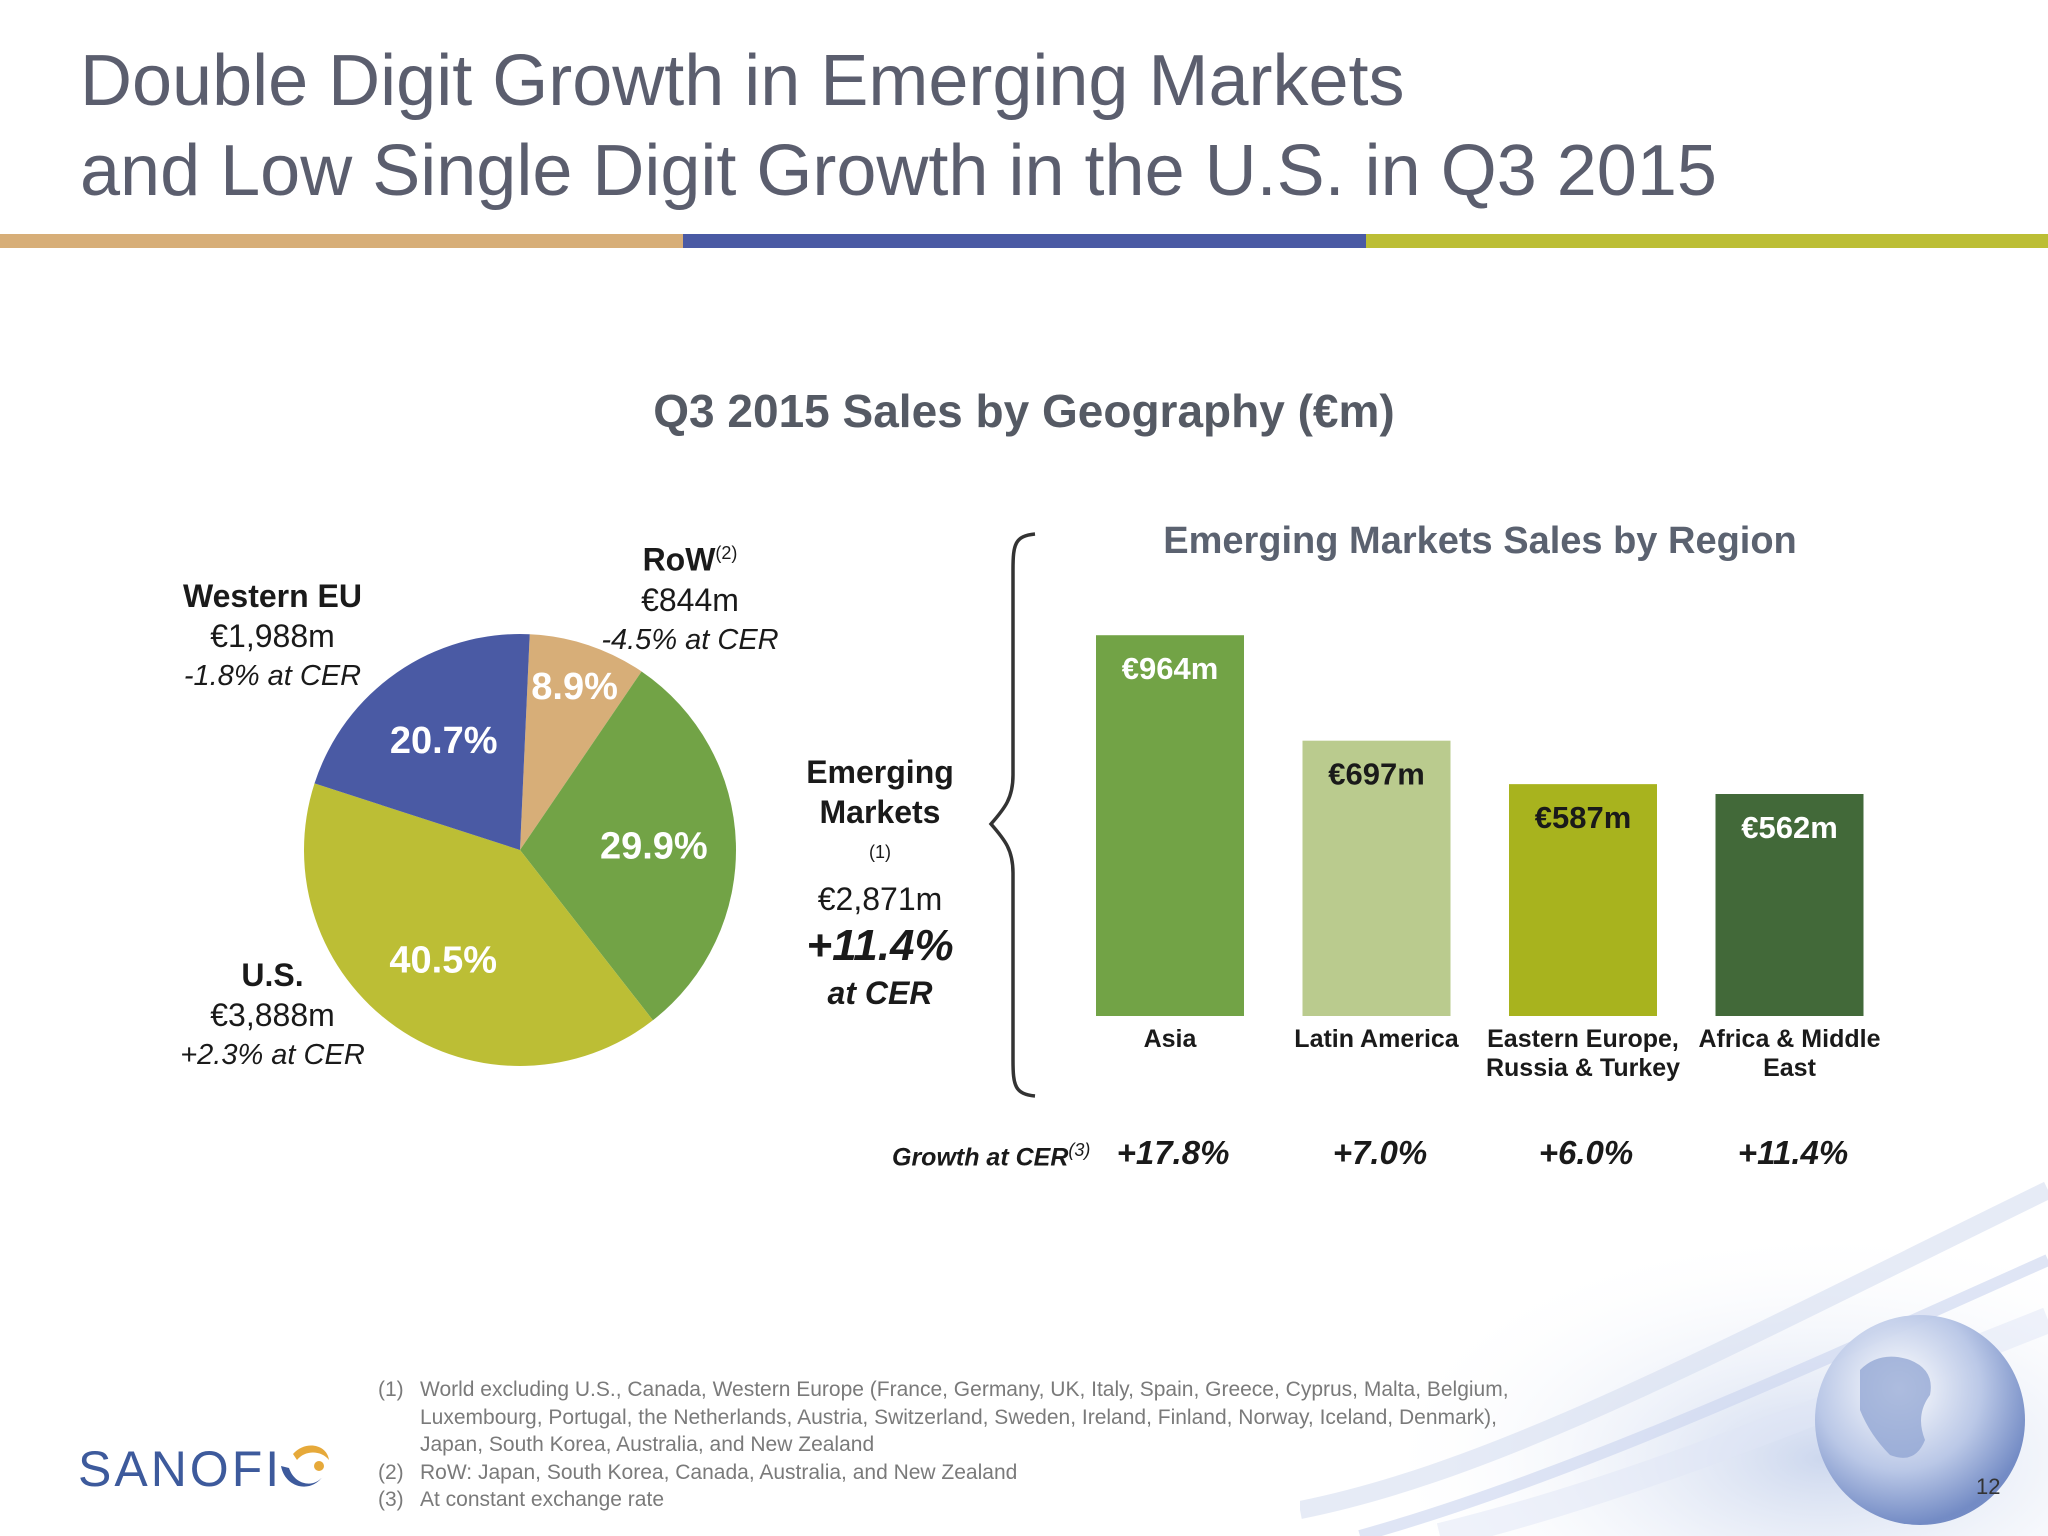  What do you see at coordinates (391, 1499) in the screenshot?
I see `footnote-3-number: (3)` at bounding box center [391, 1499].